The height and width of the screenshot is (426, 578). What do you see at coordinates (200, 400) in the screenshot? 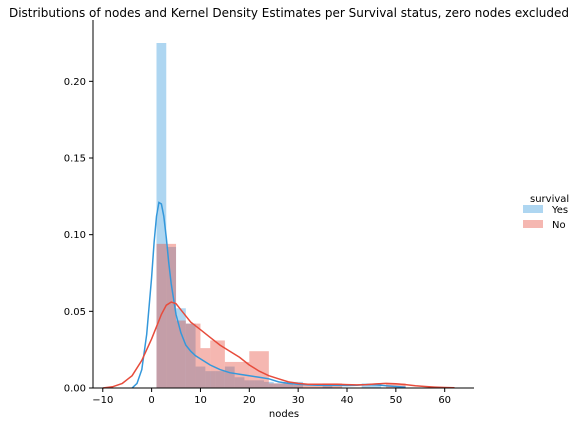
I see `x-tick-label: 10` at bounding box center [200, 400].